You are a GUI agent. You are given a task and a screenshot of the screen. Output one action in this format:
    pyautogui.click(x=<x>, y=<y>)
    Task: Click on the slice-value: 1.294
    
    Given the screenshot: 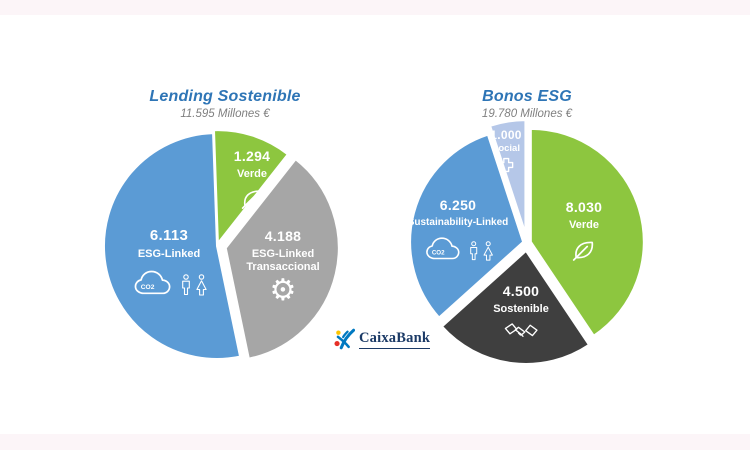 What is the action you would take?
    pyautogui.click(x=252, y=156)
    